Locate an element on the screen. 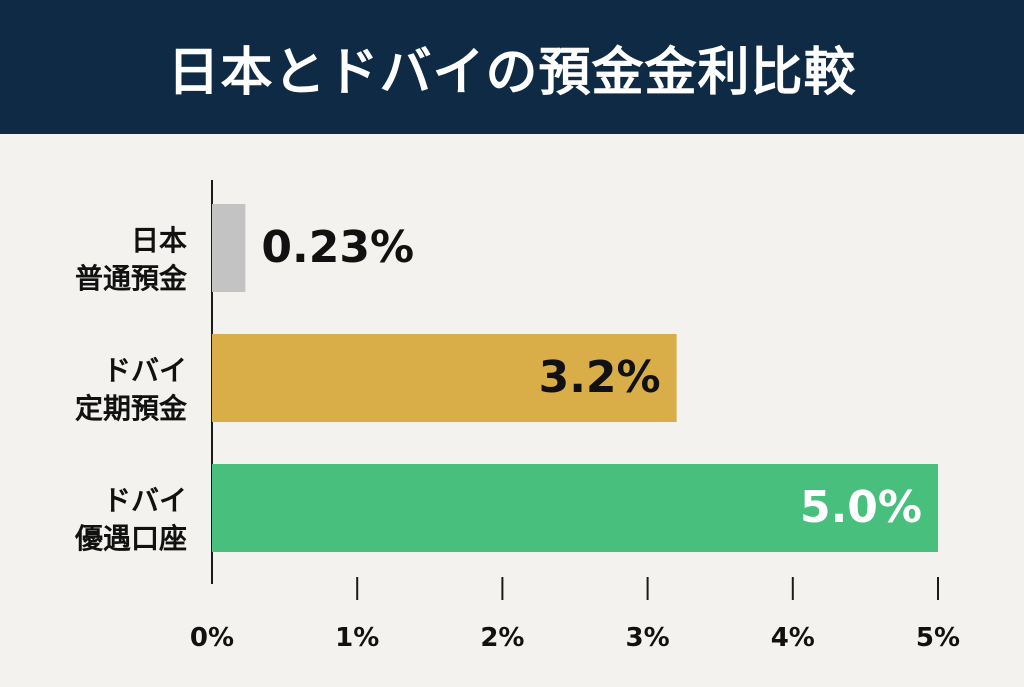 This screenshot has width=1024, height=687. category-label: 定期預金 is located at coordinates (131, 408).